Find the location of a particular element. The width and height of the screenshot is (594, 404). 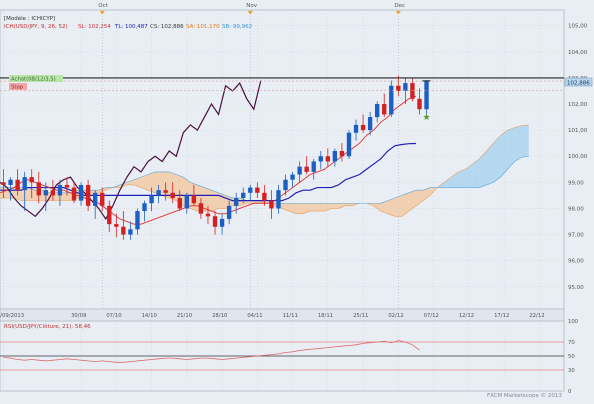

rsi-label: RSI(USD/JPY/Clôture, 21): 58,46 is located at coordinates (47, 326).